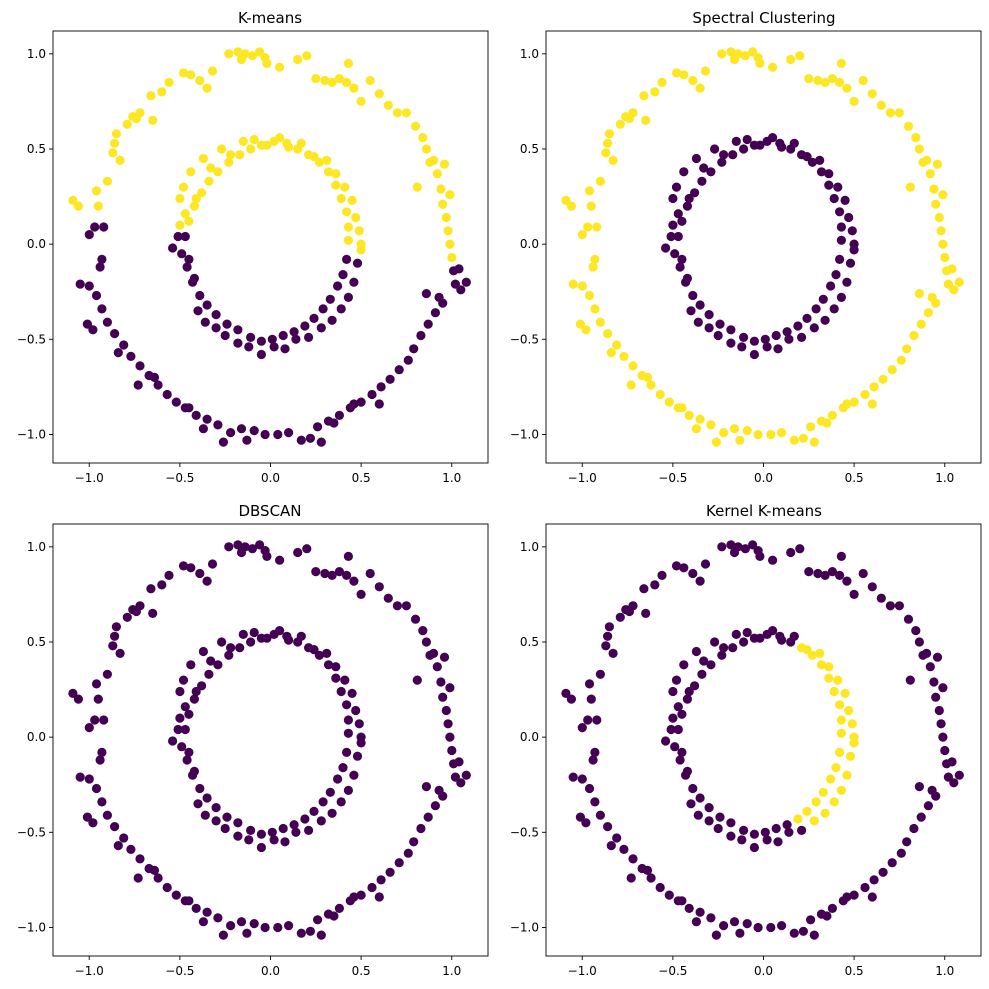  I want to click on x-tick-label: 1.0, so click(451, 971).